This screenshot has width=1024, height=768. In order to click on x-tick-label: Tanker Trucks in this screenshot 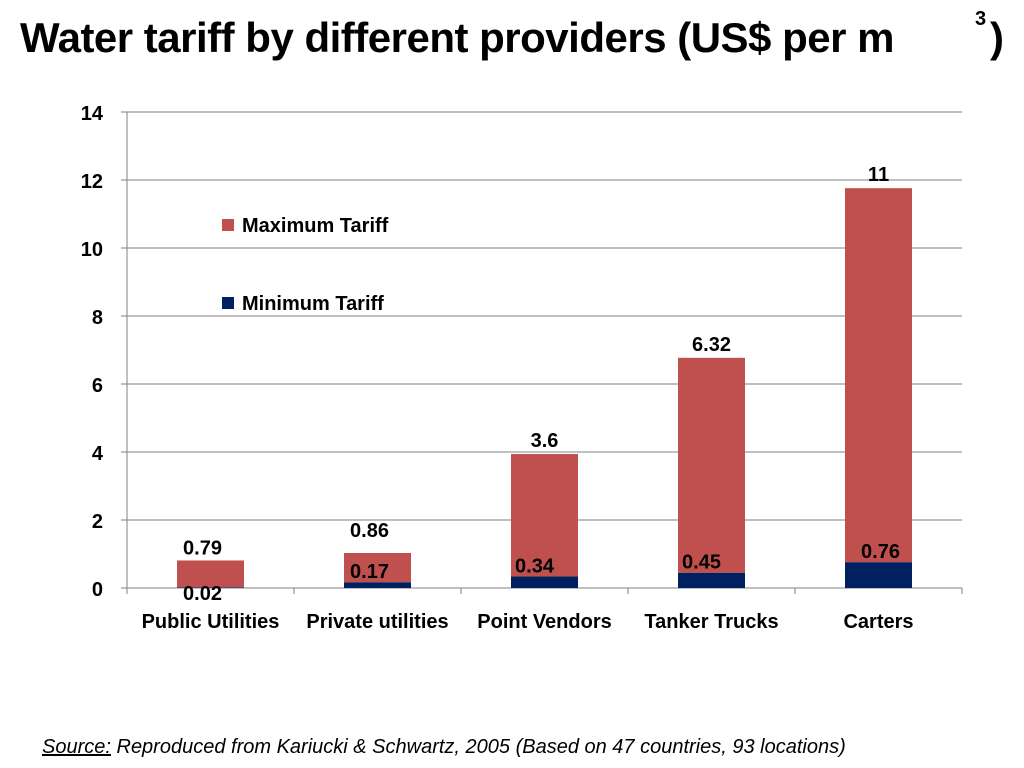, I will do `click(711, 622)`.